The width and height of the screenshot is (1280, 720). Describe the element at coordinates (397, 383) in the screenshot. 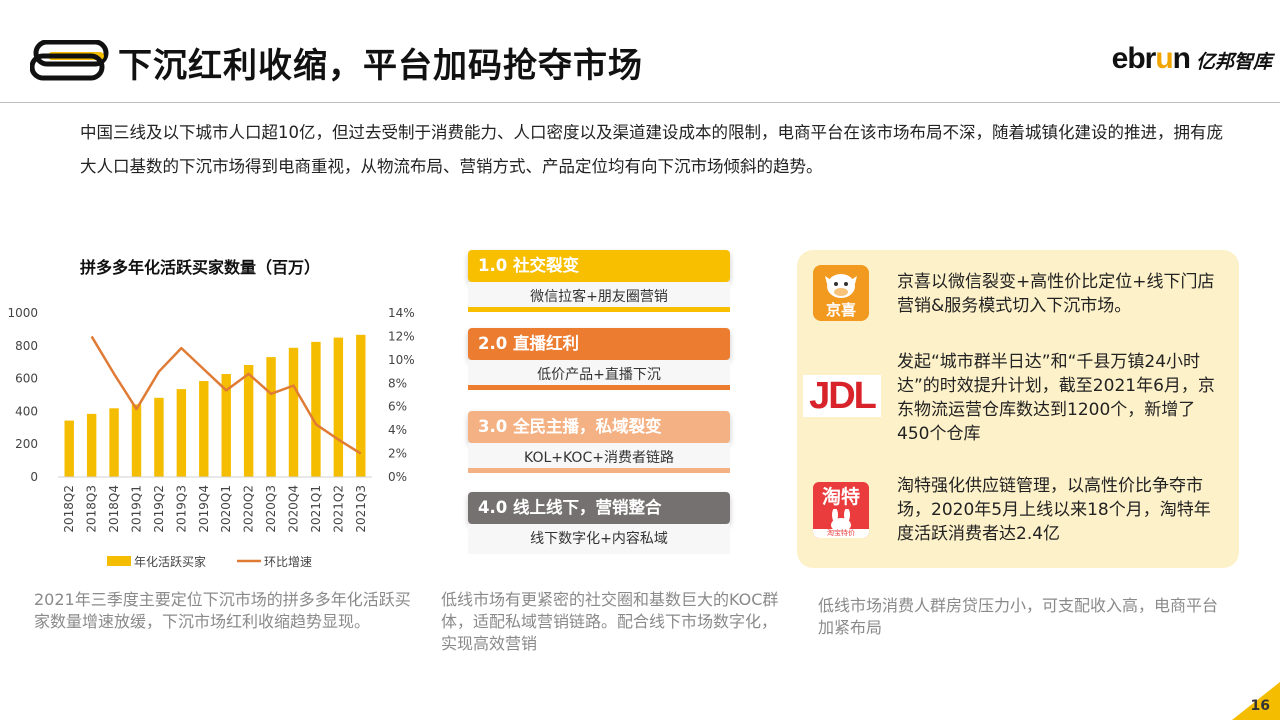

I see `y-right-tick-label: 8%` at that location.